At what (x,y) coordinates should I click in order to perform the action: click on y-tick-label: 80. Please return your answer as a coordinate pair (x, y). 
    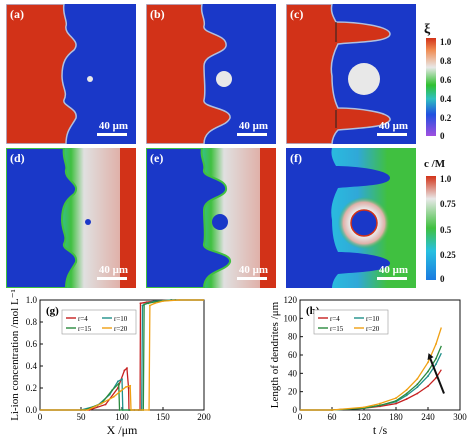
    Looking at the image, I should click on (293, 337).